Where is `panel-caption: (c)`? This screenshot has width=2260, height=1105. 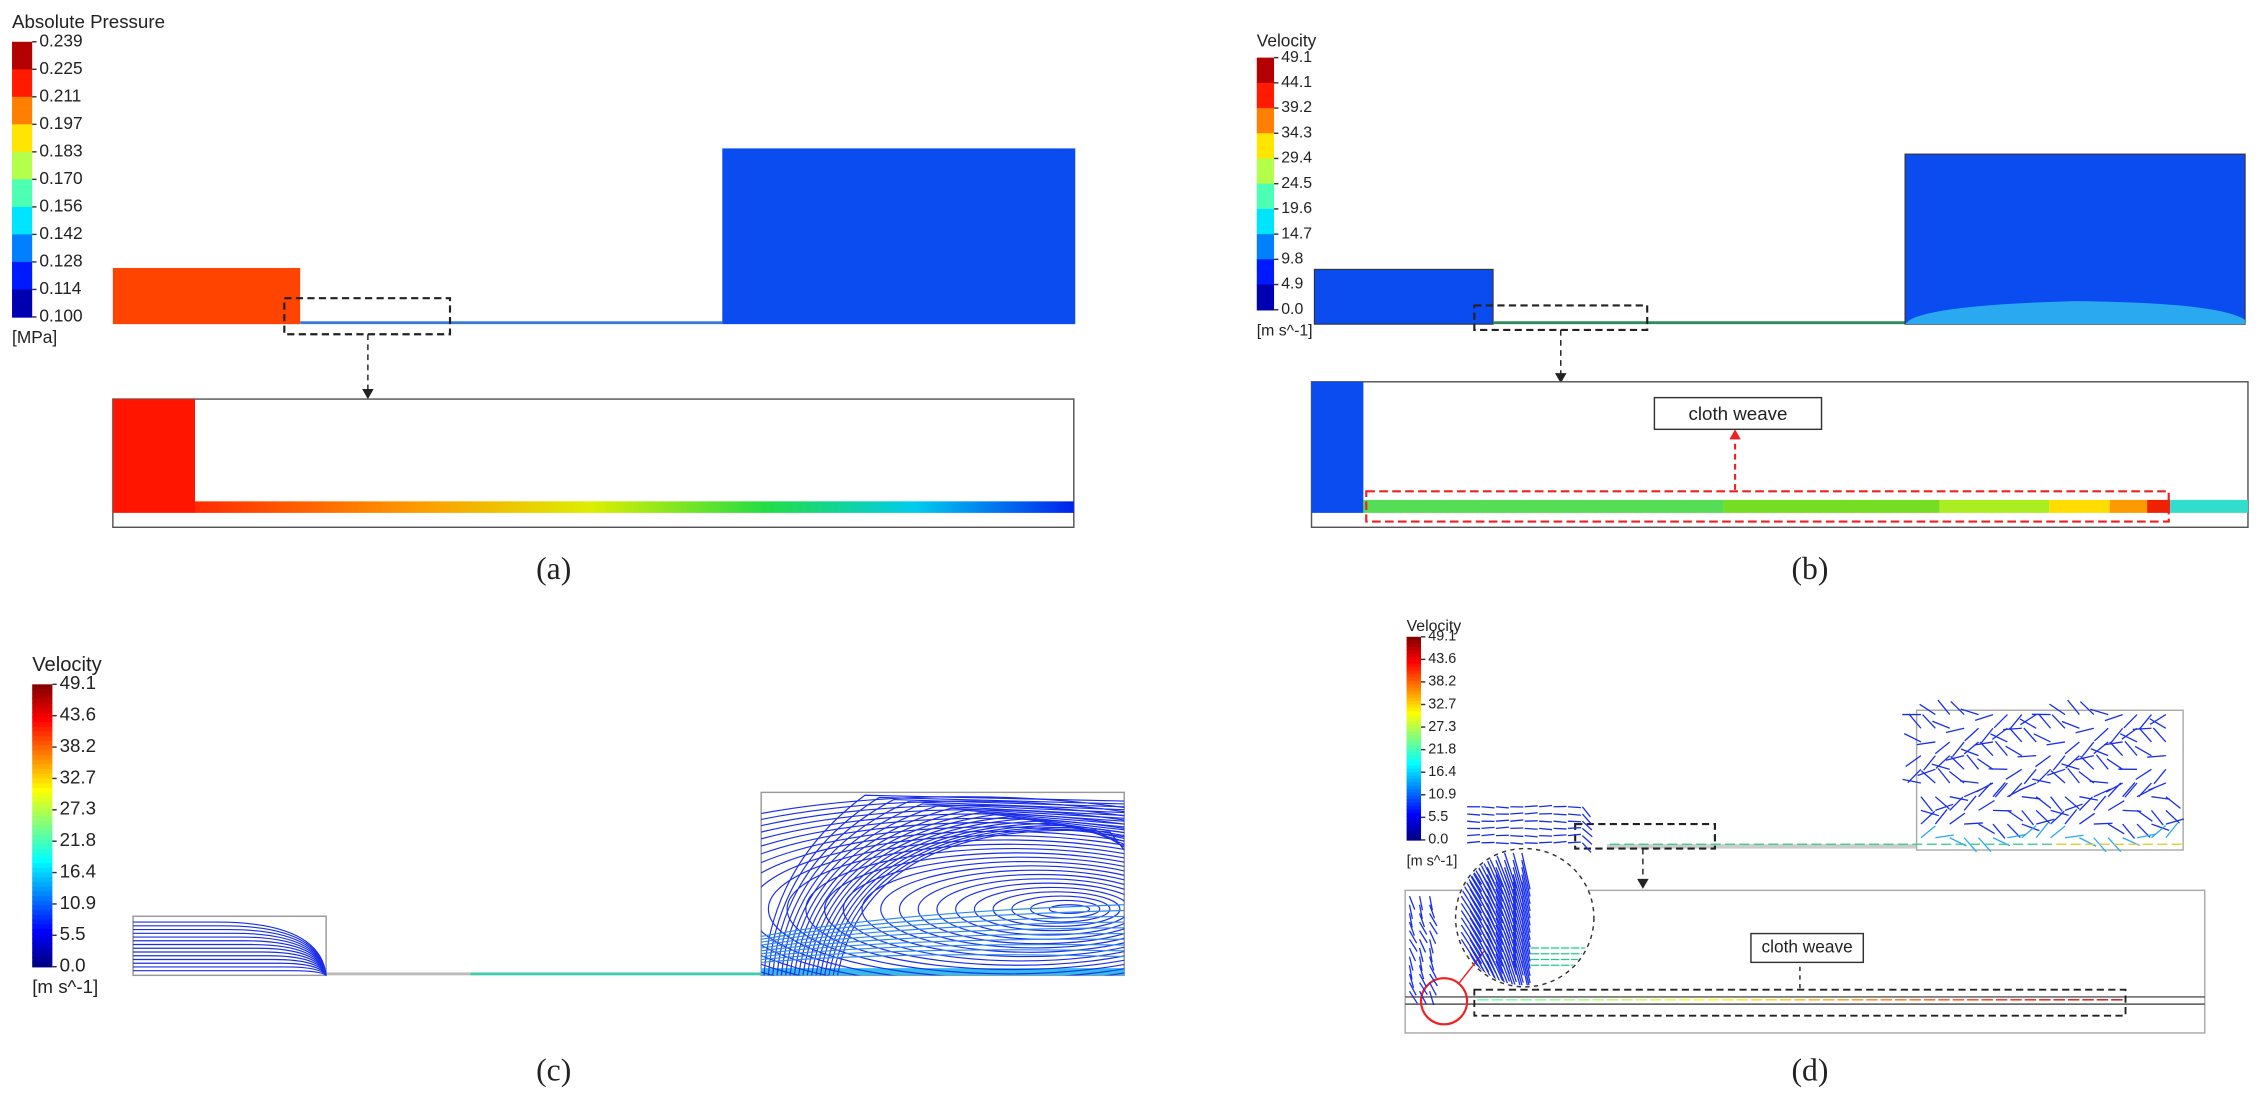 panel-caption: (c) is located at coordinates (553, 1070).